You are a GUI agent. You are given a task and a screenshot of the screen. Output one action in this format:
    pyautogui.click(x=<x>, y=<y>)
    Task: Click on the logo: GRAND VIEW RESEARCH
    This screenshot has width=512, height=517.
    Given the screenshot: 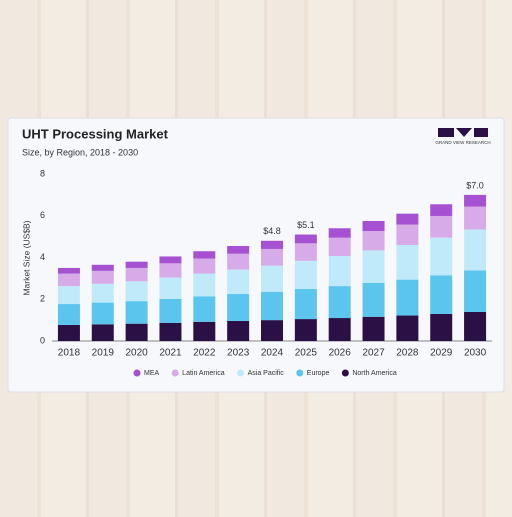 What is the action you would take?
    pyautogui.click(x=463, y=136)
    